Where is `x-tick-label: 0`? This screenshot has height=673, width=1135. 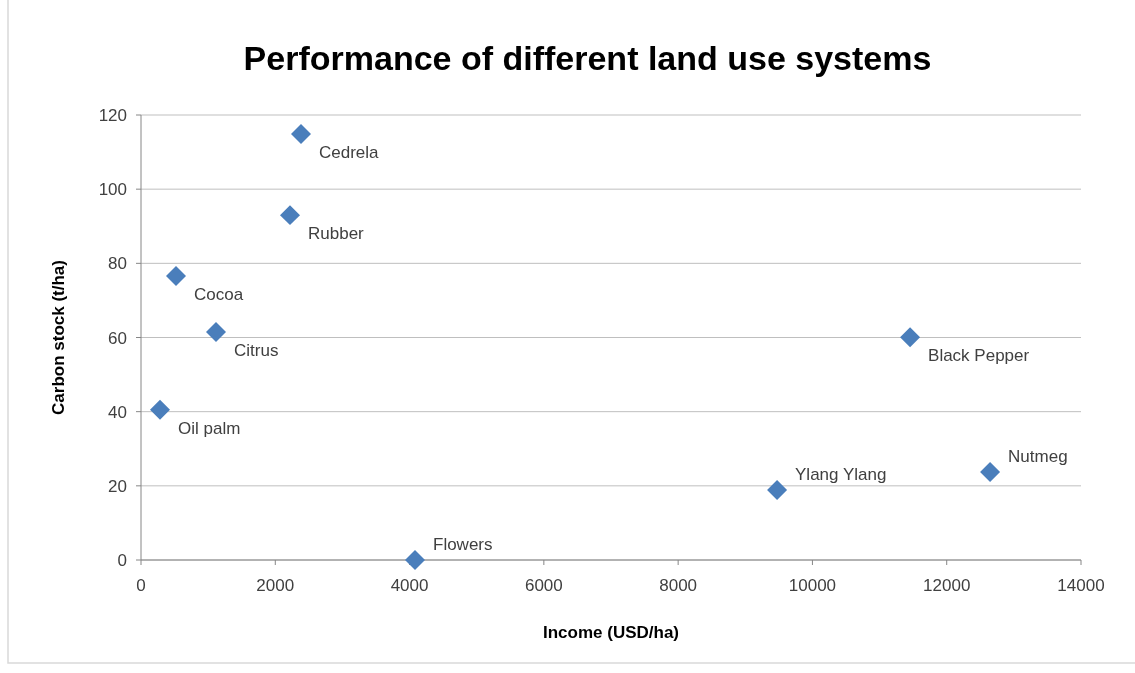
x-tick-label: 0 is located at coordinates (141, 585).